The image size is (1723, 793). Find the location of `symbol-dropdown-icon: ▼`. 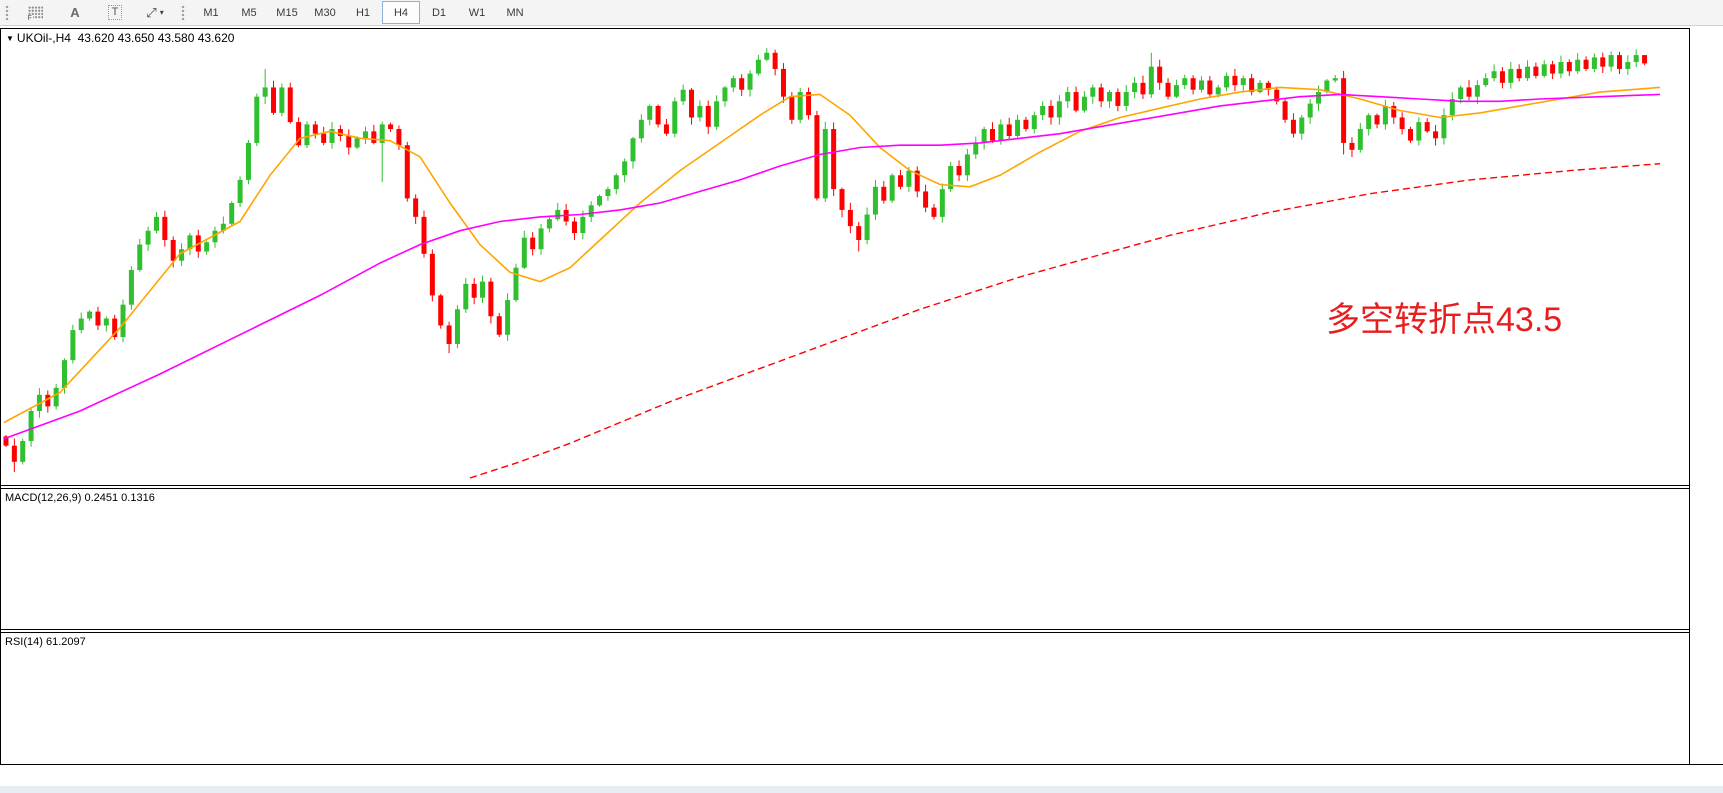

symbol-dropdown-icon: ▼ is located at coordinates (10, 38).